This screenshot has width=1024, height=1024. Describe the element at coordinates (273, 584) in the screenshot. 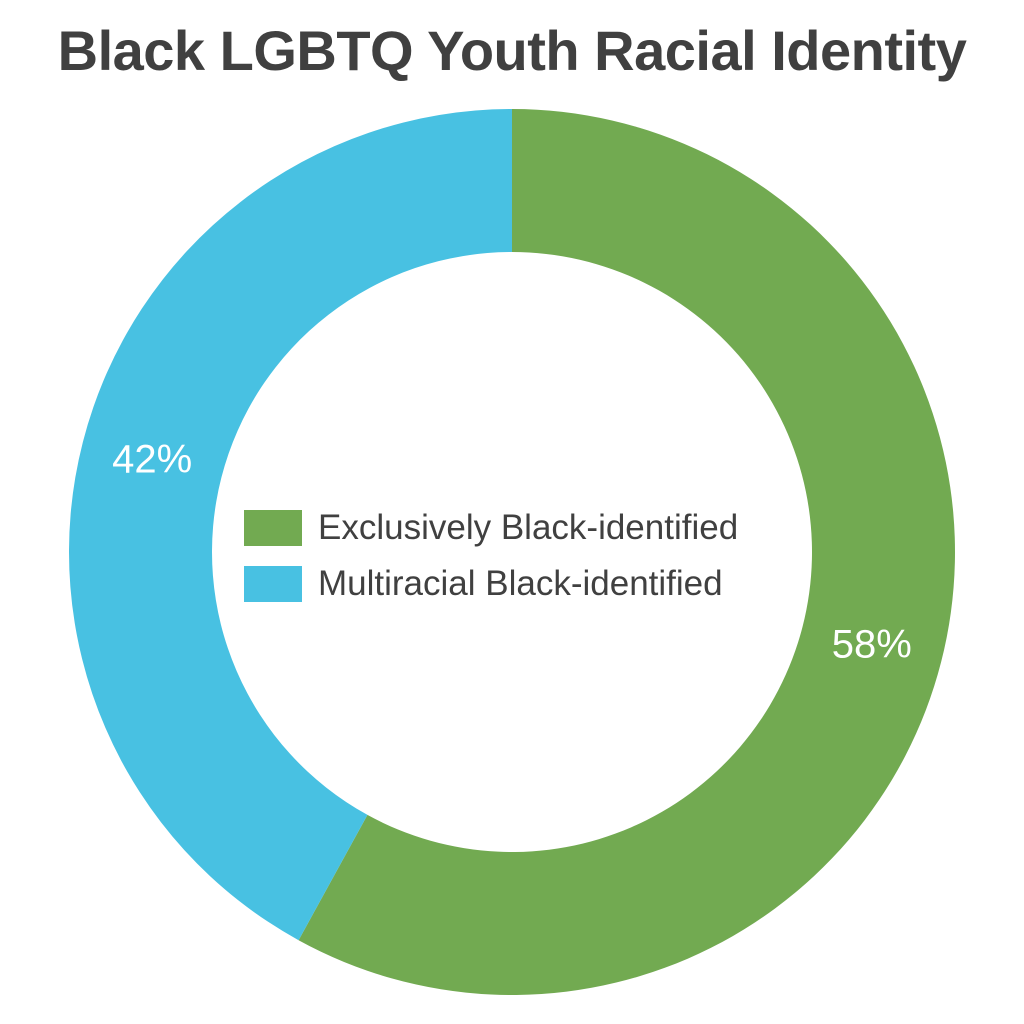

I see `legend-swatch-multiracial-black` at that location.